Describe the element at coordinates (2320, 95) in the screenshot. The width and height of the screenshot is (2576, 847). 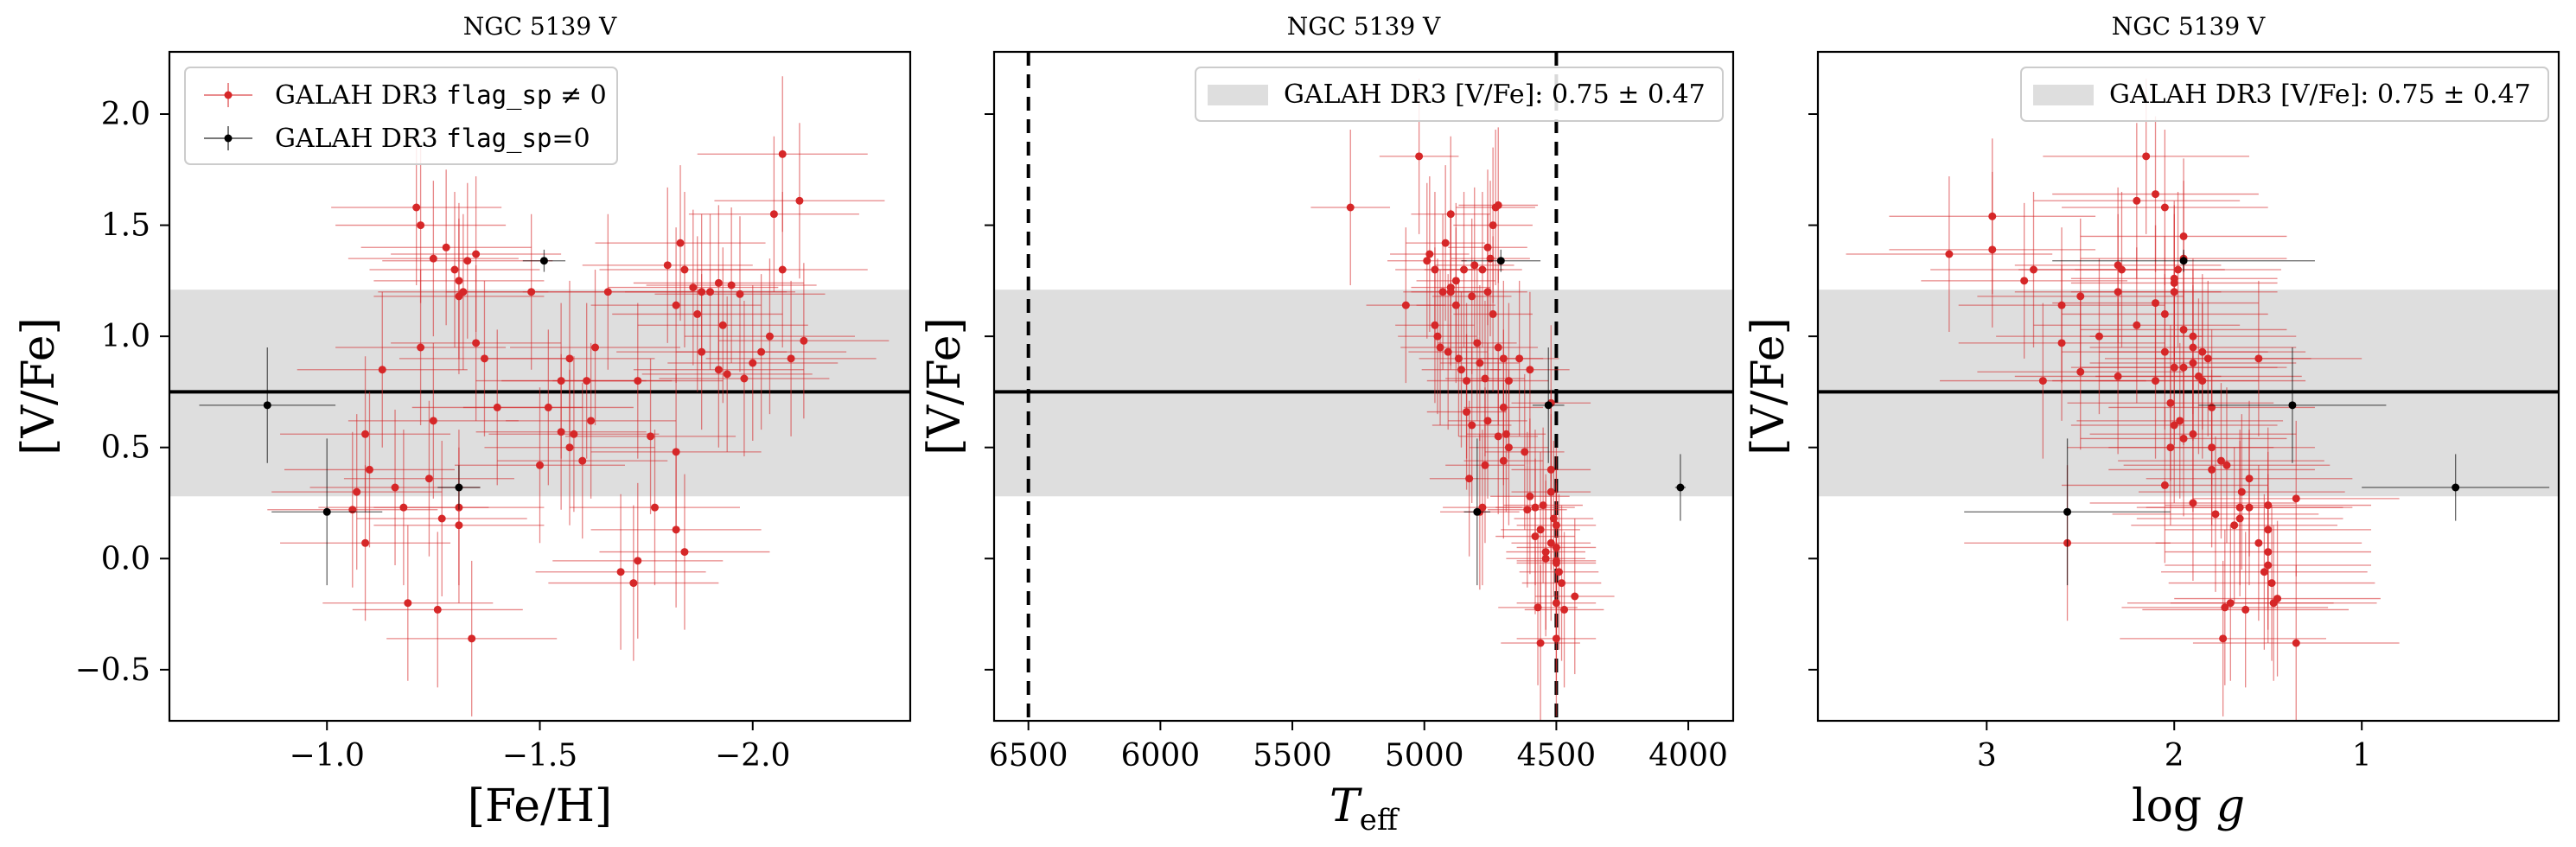
I see `legend-label: GALAH DR3 [V/Fe]: 0.75 ± 0.47` at that location.